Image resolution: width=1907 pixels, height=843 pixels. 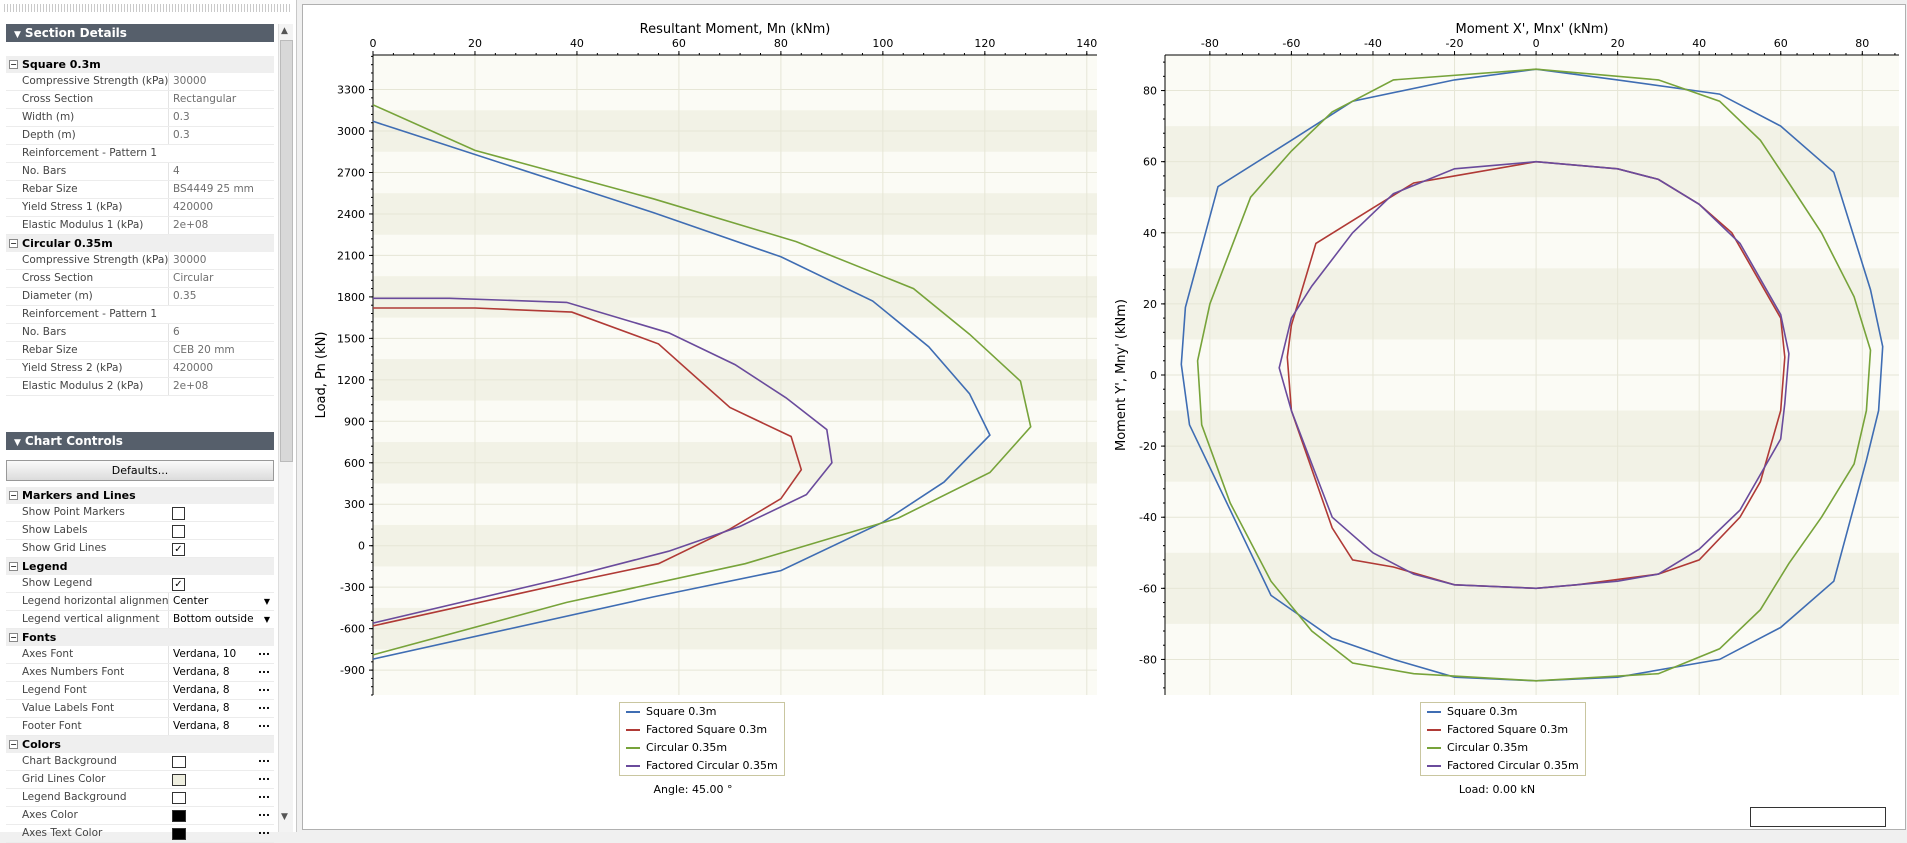 I want to click on category-legend: − Legend, so click(x=140, y=566).